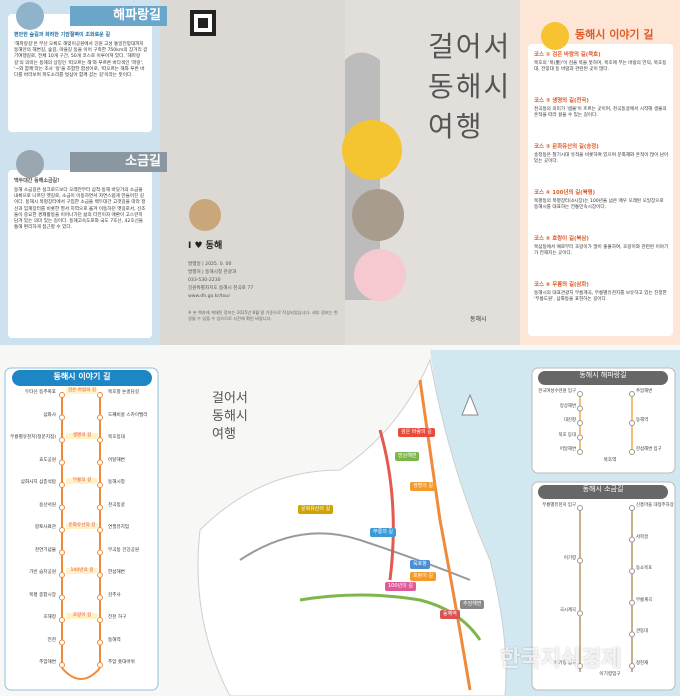  Describe the element at coordinates (82, 436) in the screenshot. I see `course-tag: 생명의 길` at that location.